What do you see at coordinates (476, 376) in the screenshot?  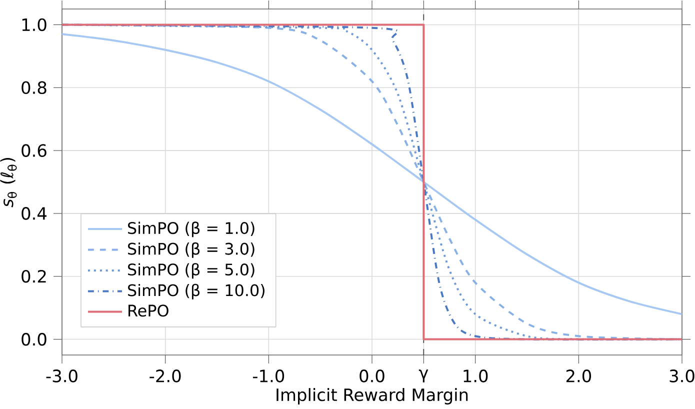 I see `x-tick-label: 1.0` at bounding box center [476, 376].